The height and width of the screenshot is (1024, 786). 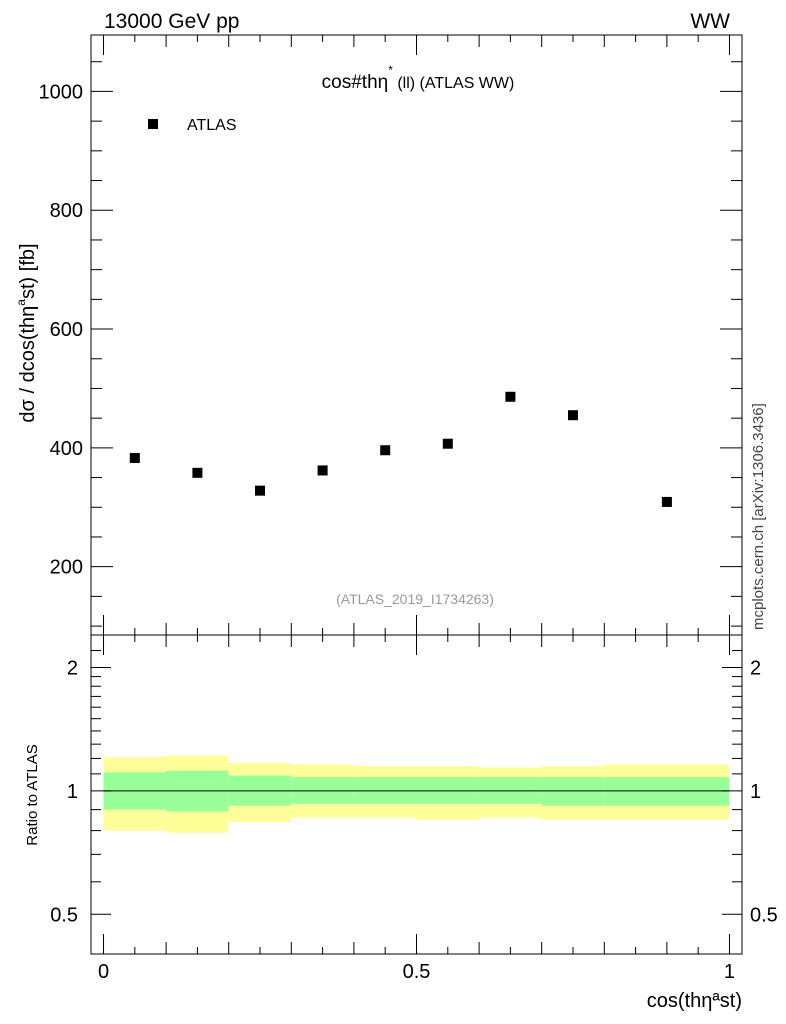 What do you see at coordinates (755, 792) in the screenshot?
I see `ratio-y-tick-label-right: 1` at bounding box center [755, 792].